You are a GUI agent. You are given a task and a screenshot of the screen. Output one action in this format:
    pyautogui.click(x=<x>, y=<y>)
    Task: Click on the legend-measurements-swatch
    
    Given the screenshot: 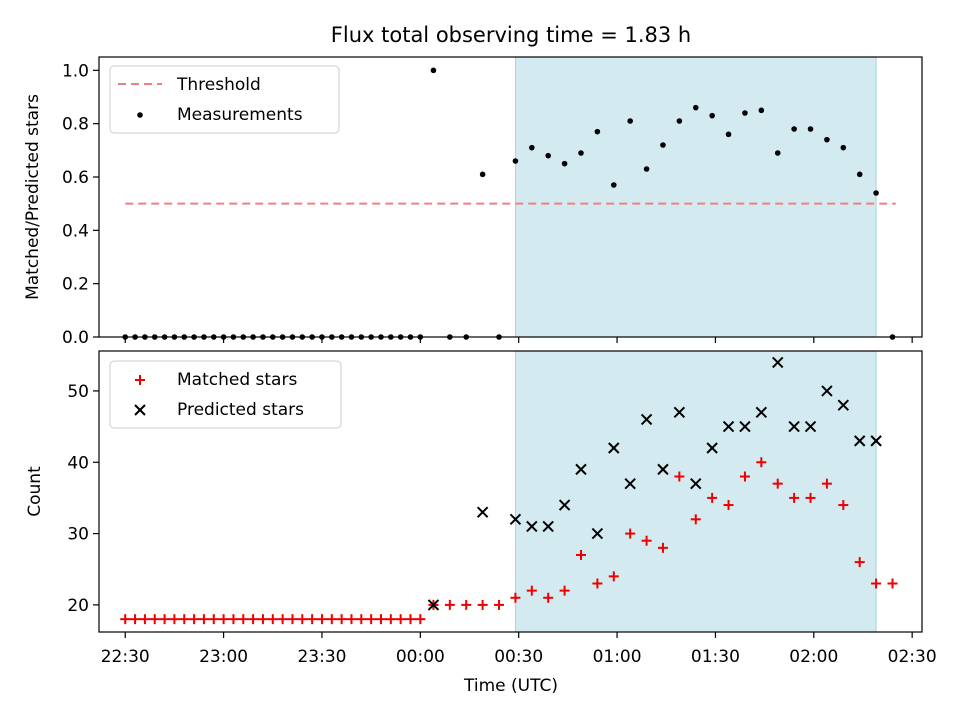 What is the action you would take?
    pyautogui.click(x=140, y=115)
    